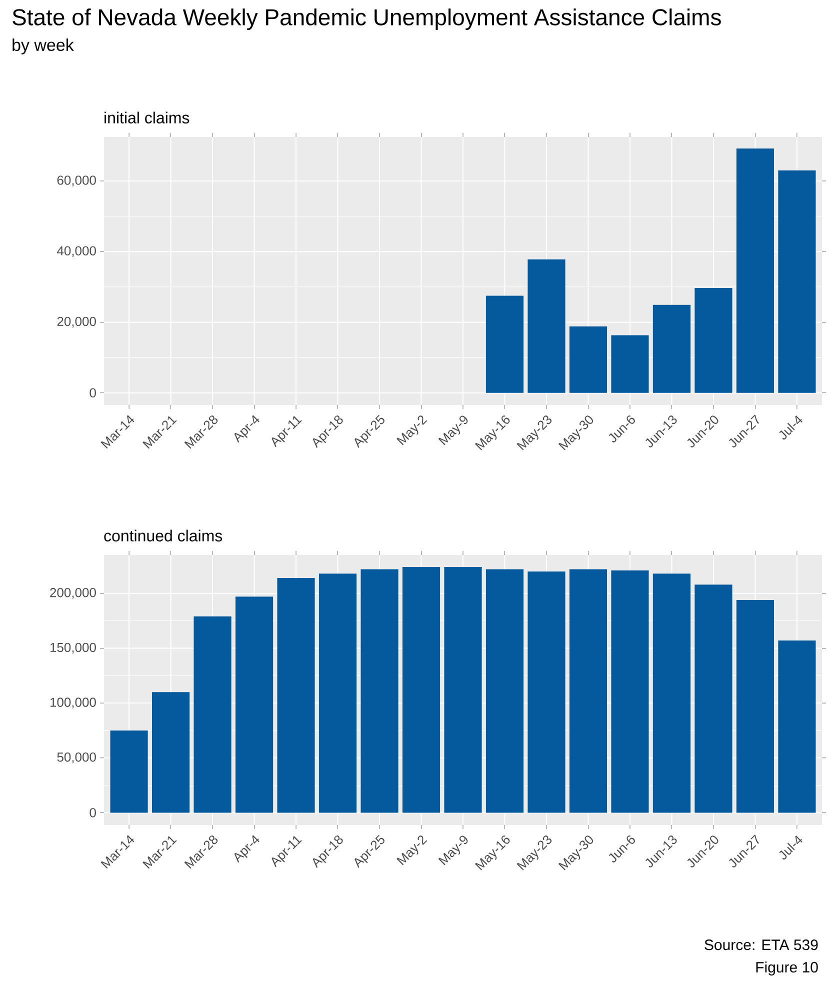  Describe the element at coordinates (366, 19) in the screenshot. I see `text: State of Nevada Weekly Pandemic Unemployment Assistance Claims` at that location.